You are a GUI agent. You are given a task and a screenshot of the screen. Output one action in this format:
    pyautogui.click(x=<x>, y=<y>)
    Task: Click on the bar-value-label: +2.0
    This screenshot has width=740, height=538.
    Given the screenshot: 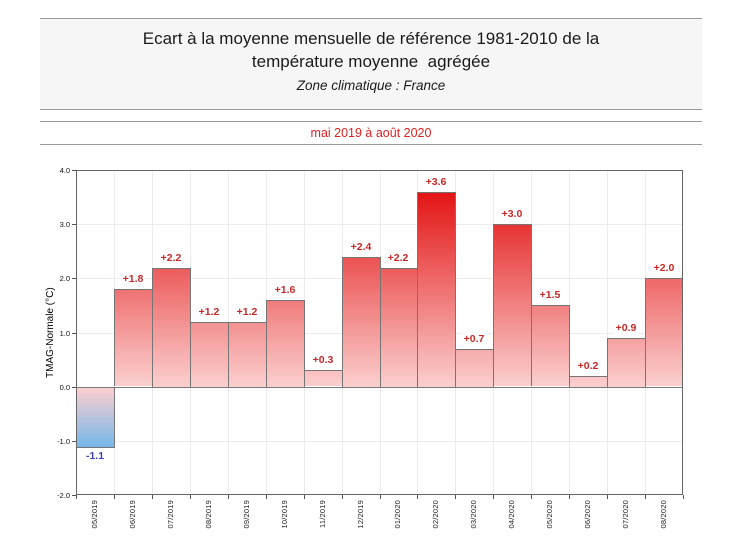 What is the action you would take?
    pyautogui.click(x=664, y=268)
    